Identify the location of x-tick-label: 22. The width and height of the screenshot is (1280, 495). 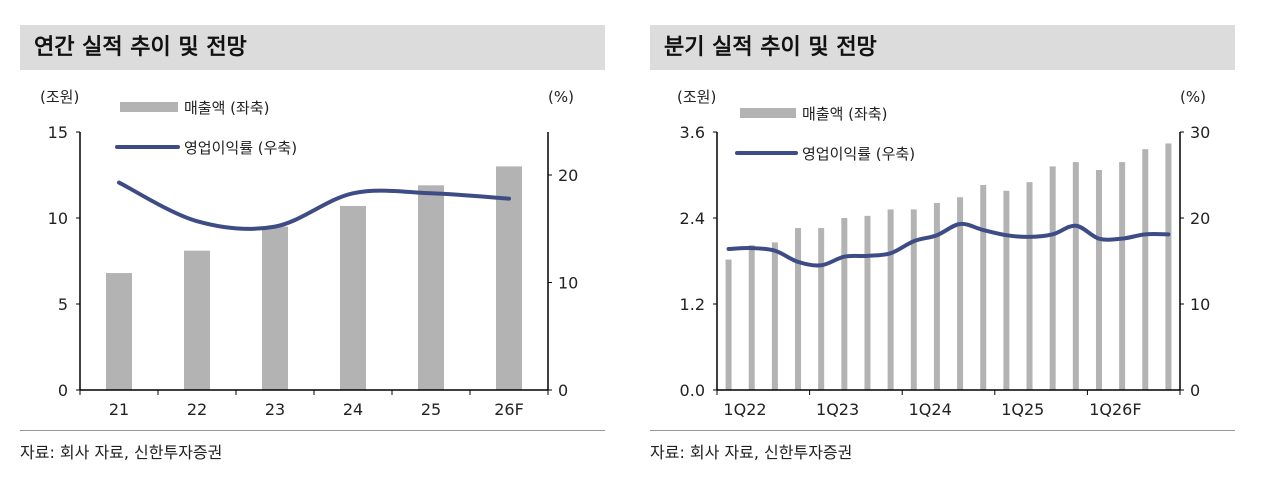
(197, 409).